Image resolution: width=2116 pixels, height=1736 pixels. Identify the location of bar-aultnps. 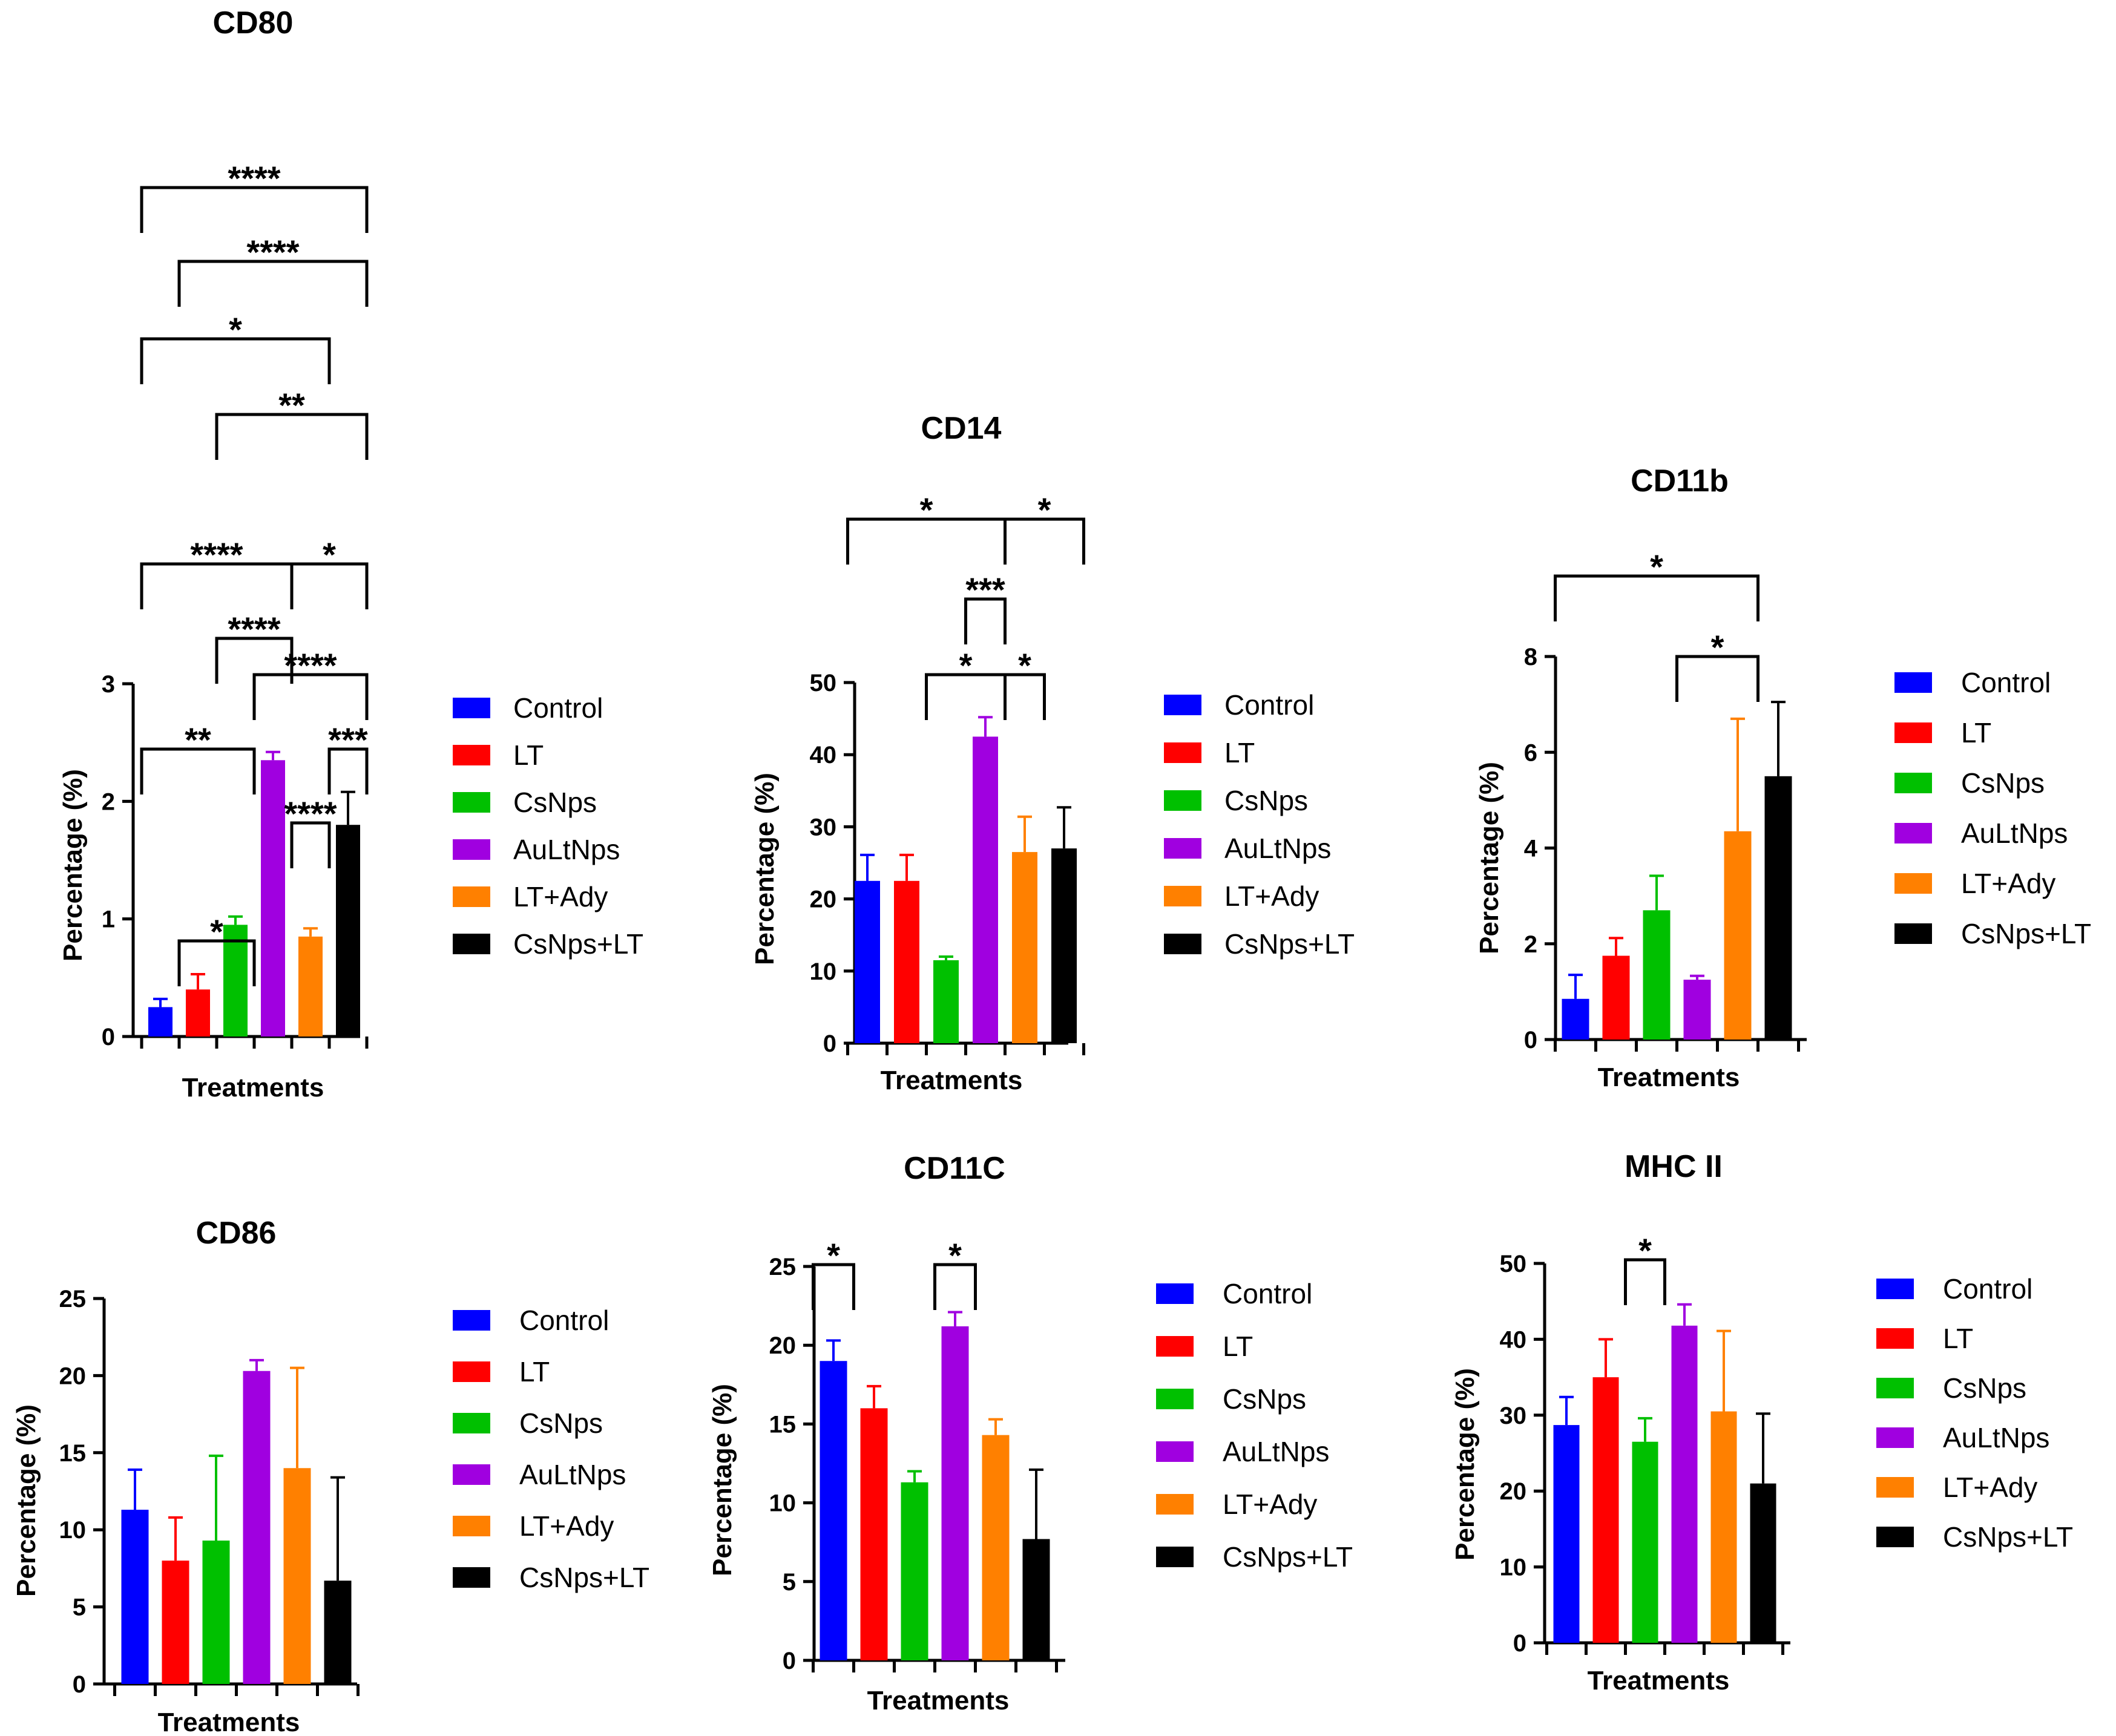
(955, 1493).